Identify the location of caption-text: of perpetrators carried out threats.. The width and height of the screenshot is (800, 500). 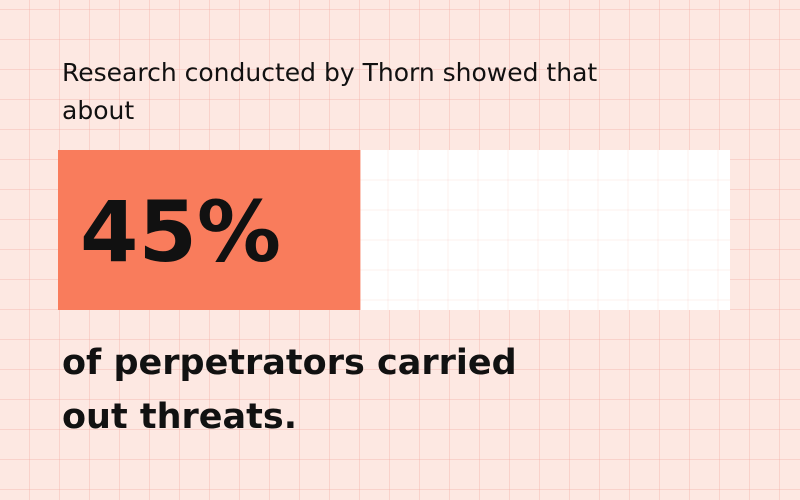
(289, 390).